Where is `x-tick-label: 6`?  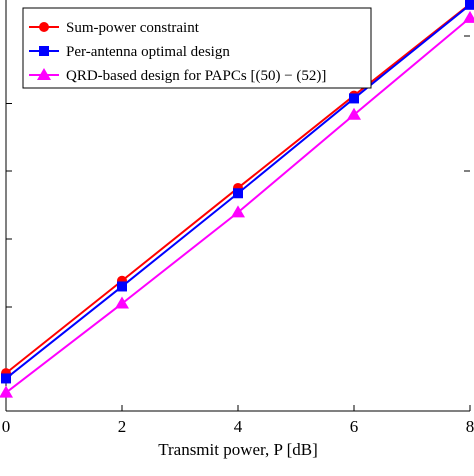 x-tick-label: 6 is located at coordinates (354, 426).